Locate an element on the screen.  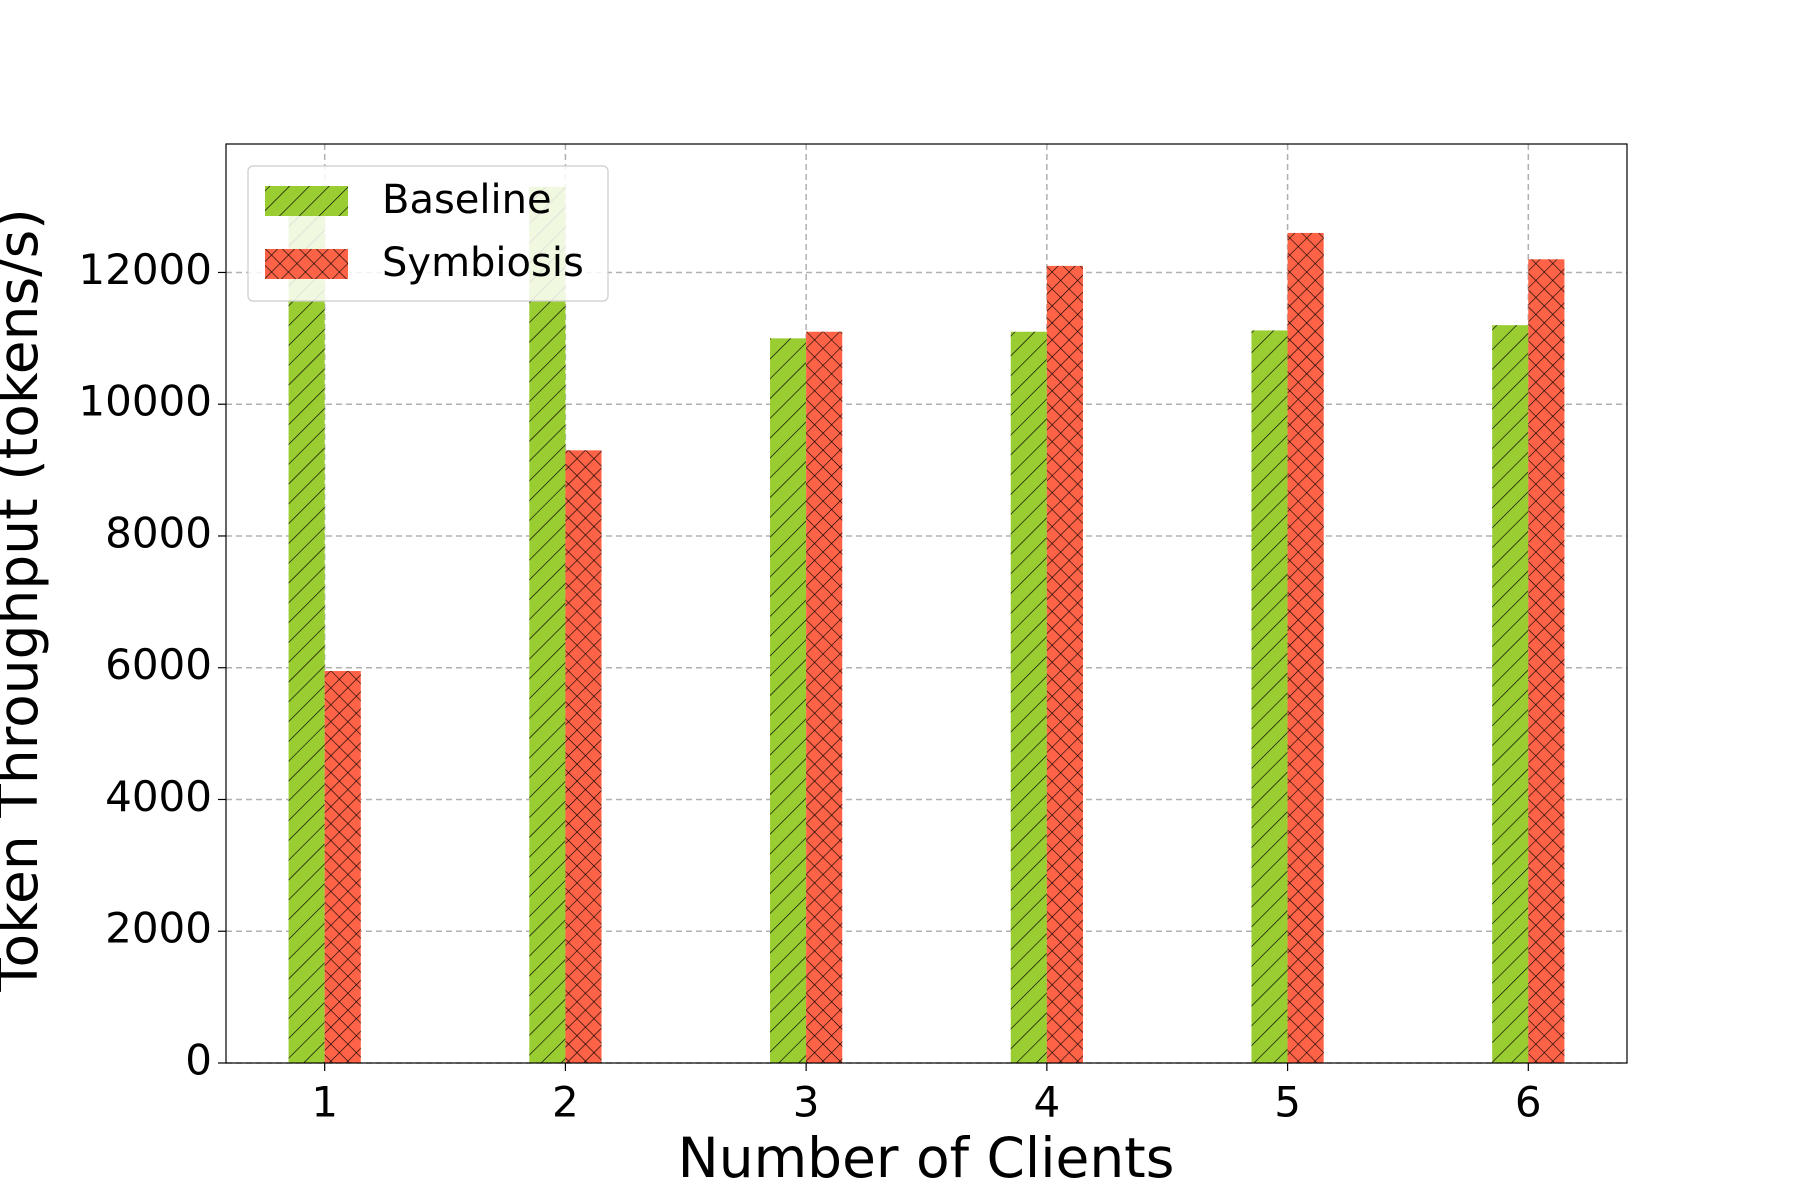
x-tick-label: 5 is located at coordinates (1287, 1102).